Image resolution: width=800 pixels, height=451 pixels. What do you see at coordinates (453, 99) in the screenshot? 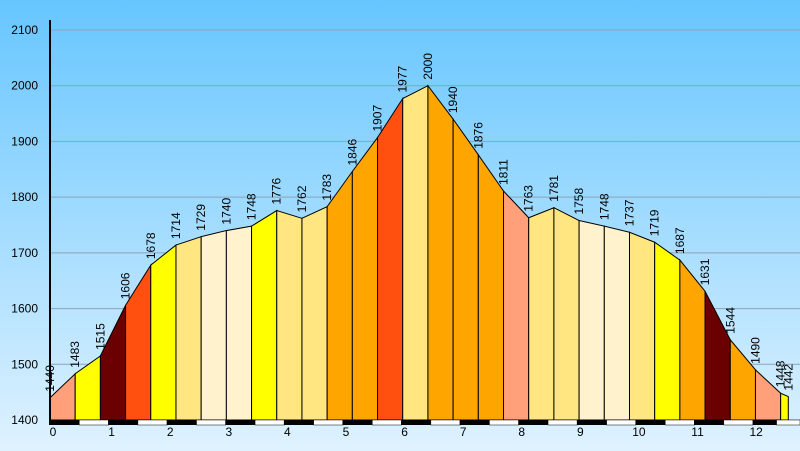
I see `value-label: 1940` at bounding box center [453, 99].